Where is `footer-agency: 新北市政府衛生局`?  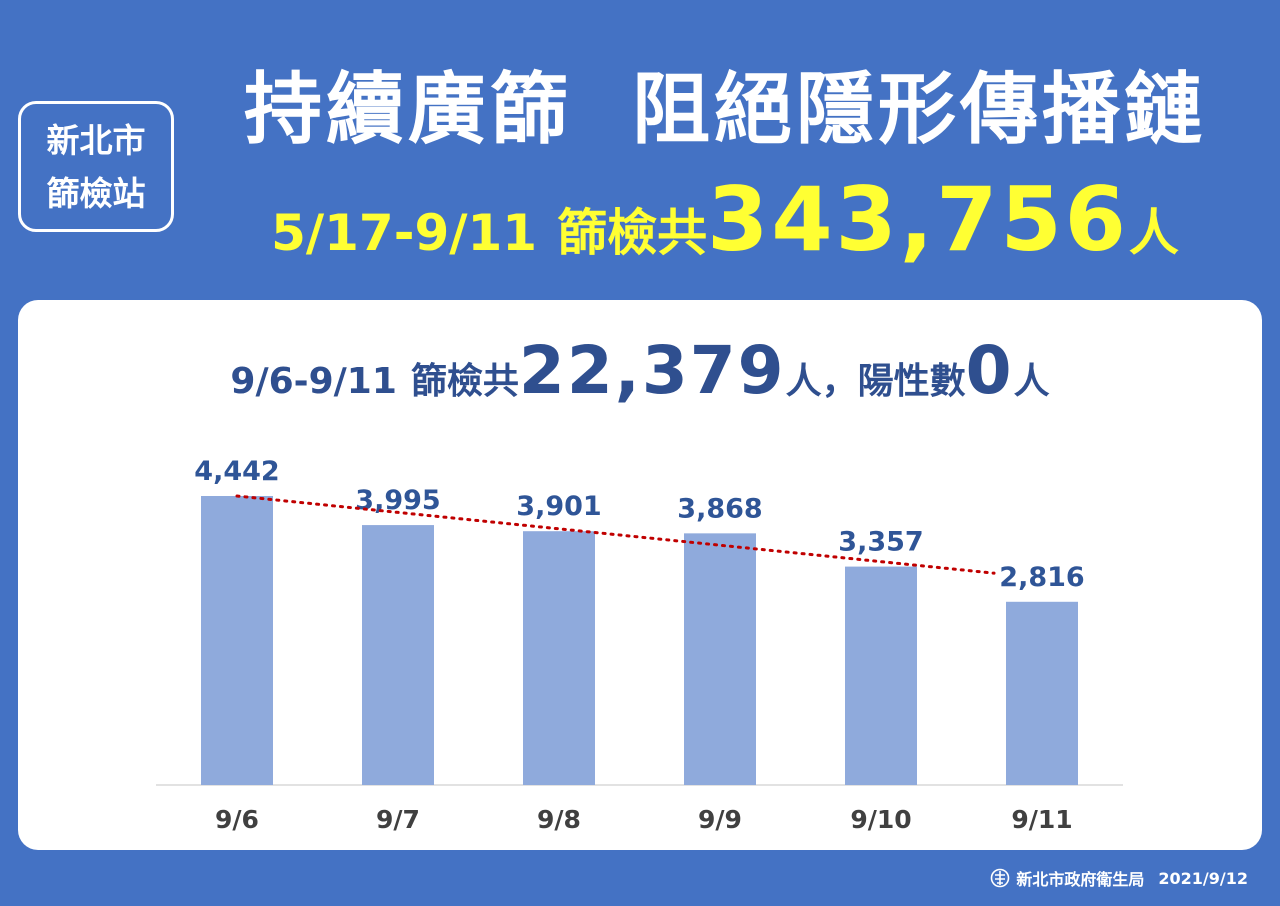
footer-agency: 新北市政府衛生局 is located at coordinates (1080, 879).